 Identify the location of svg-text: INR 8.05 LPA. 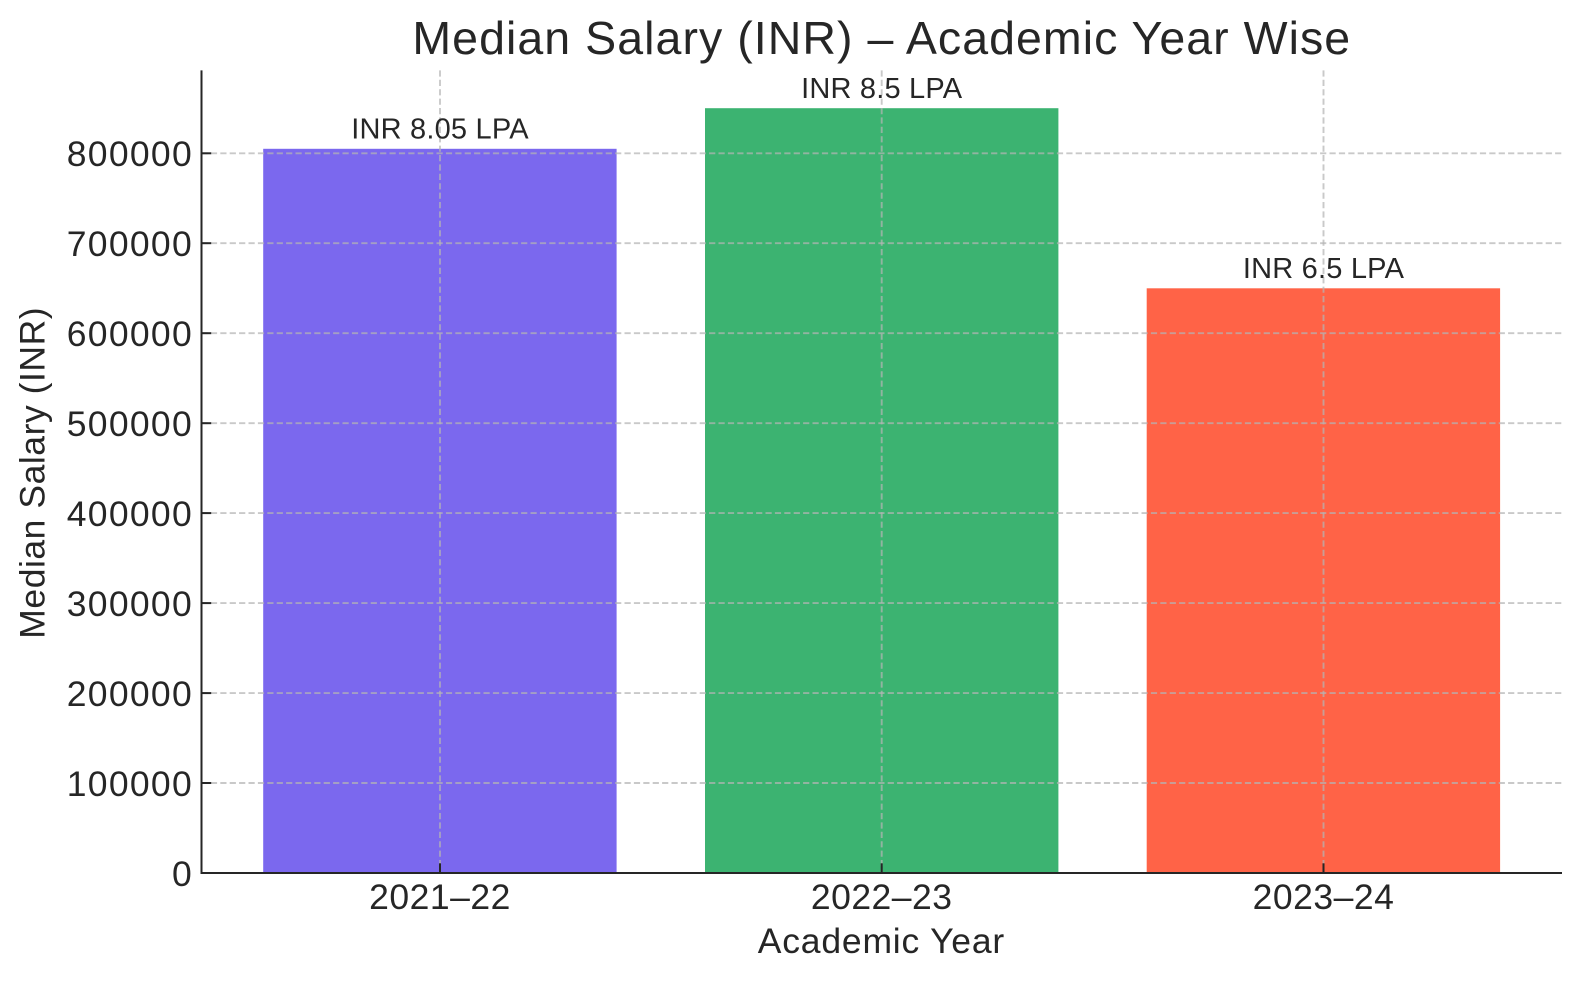
(440, 129).